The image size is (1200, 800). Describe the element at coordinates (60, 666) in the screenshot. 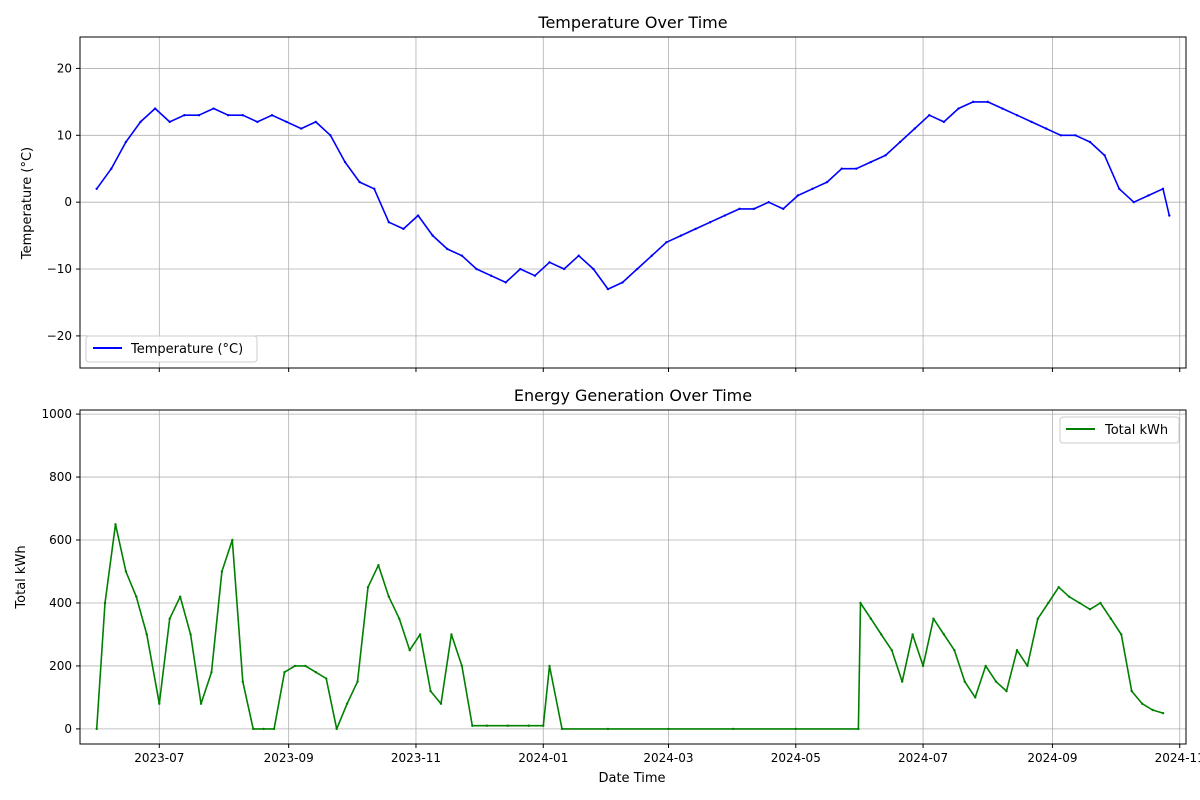

I see `y-tick-label: 200` at that location.